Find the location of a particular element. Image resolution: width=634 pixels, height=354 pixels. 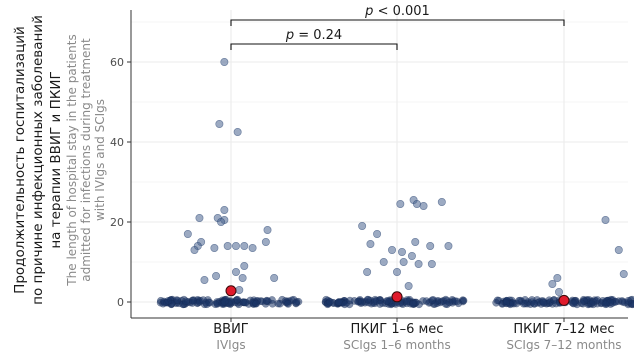

dense-zero-cluster is located at coordinates (395, 302).